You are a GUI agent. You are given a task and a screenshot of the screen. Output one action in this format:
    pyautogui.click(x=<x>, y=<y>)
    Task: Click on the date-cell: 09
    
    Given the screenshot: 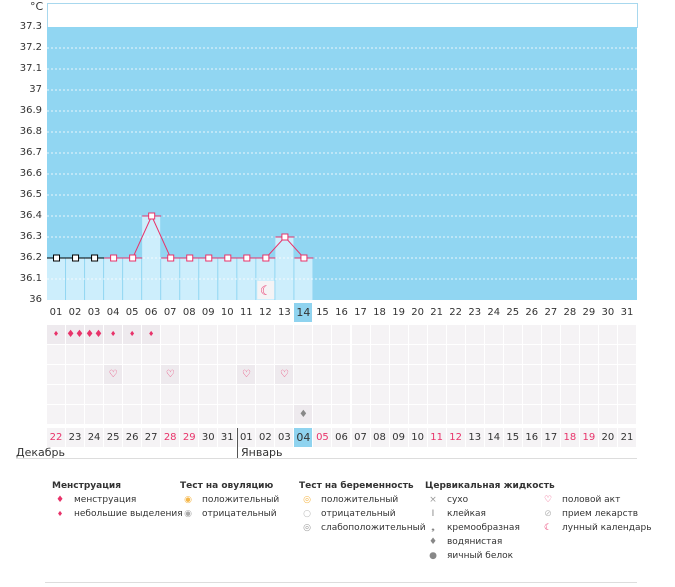 What is the action you would take?
    pyautogui.click(x=398, y=437)
    